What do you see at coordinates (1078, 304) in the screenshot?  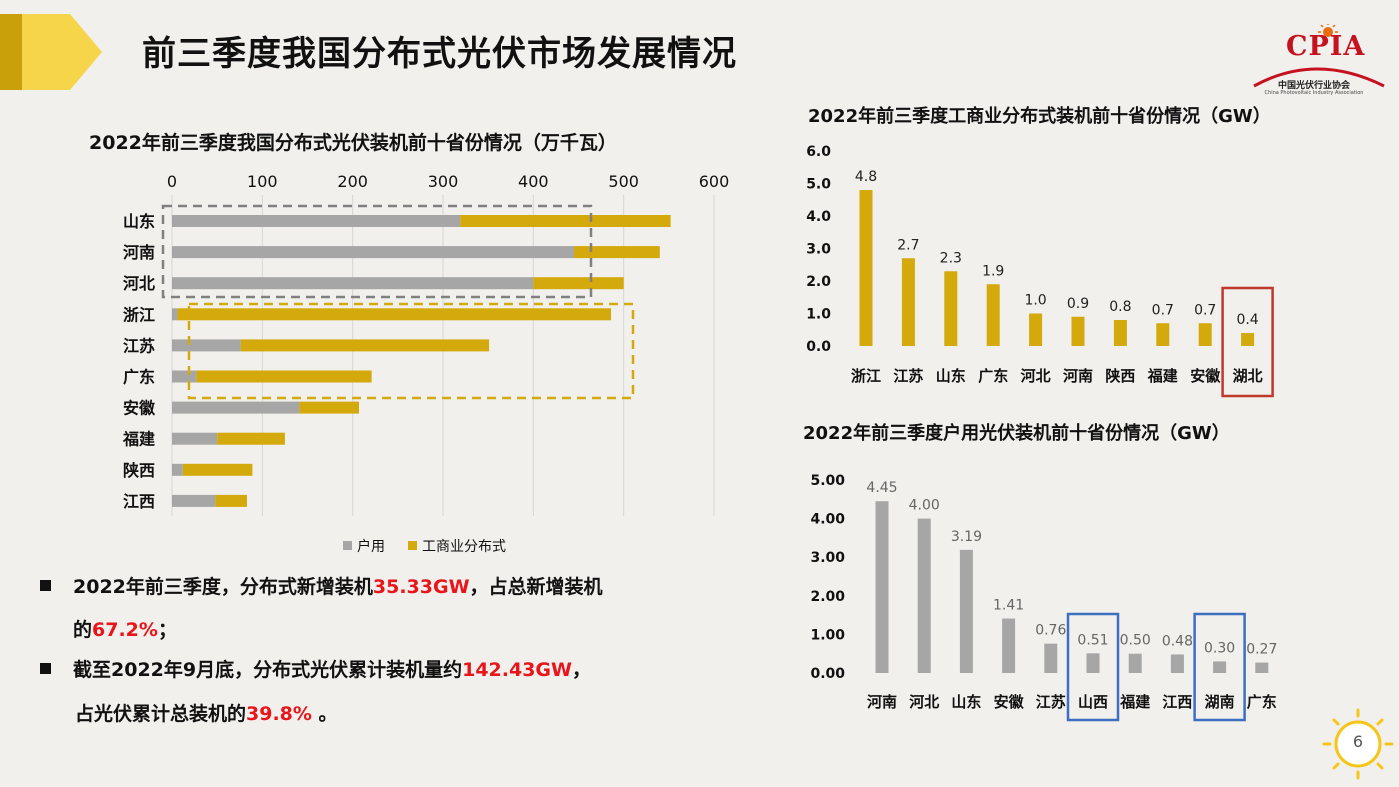 I see `data-label: 0.9` at bounding box center [1078, 304].